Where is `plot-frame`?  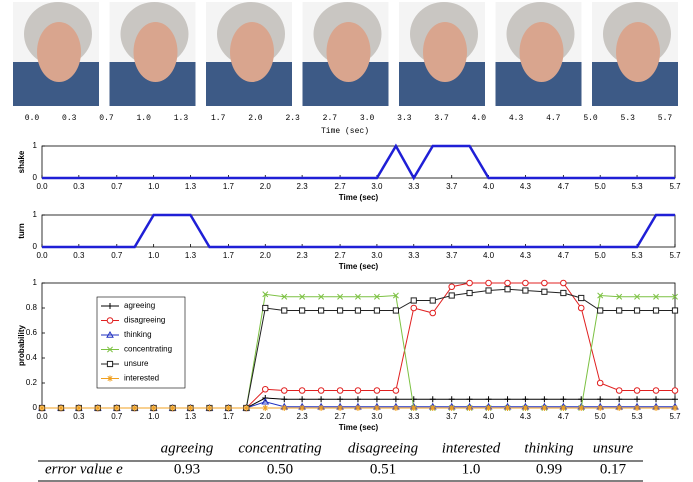
plot-frame is located at coordinates (358, 162).